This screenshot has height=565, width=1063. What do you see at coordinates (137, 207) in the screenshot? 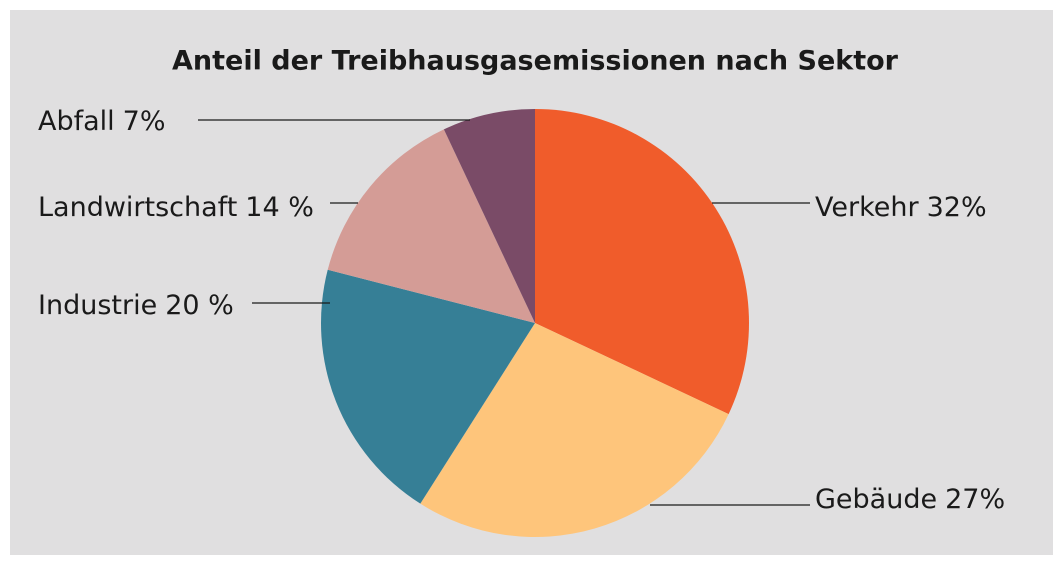
I see `category-label: Landwirtschaft` at bounding box center [137, 207].